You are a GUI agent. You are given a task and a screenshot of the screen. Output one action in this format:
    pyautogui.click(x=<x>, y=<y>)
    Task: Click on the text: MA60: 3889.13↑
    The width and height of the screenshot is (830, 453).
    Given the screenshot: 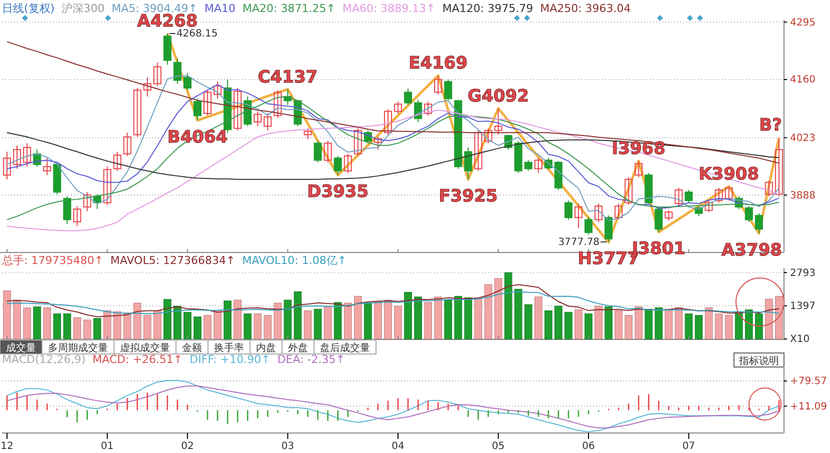 What is the action you would take?
    pyautogui.click(x=389, y=8)
    